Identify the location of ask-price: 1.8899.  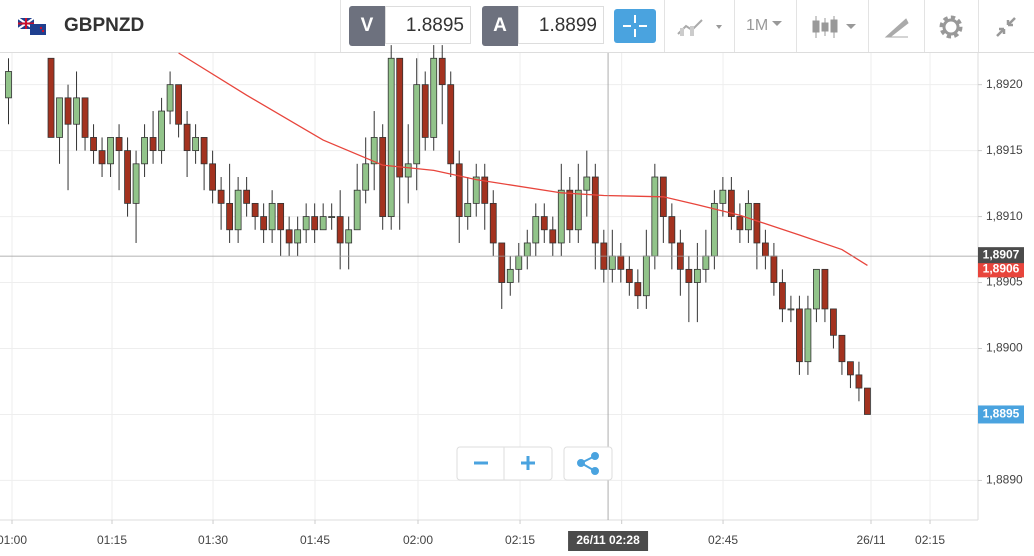
(561, 25).